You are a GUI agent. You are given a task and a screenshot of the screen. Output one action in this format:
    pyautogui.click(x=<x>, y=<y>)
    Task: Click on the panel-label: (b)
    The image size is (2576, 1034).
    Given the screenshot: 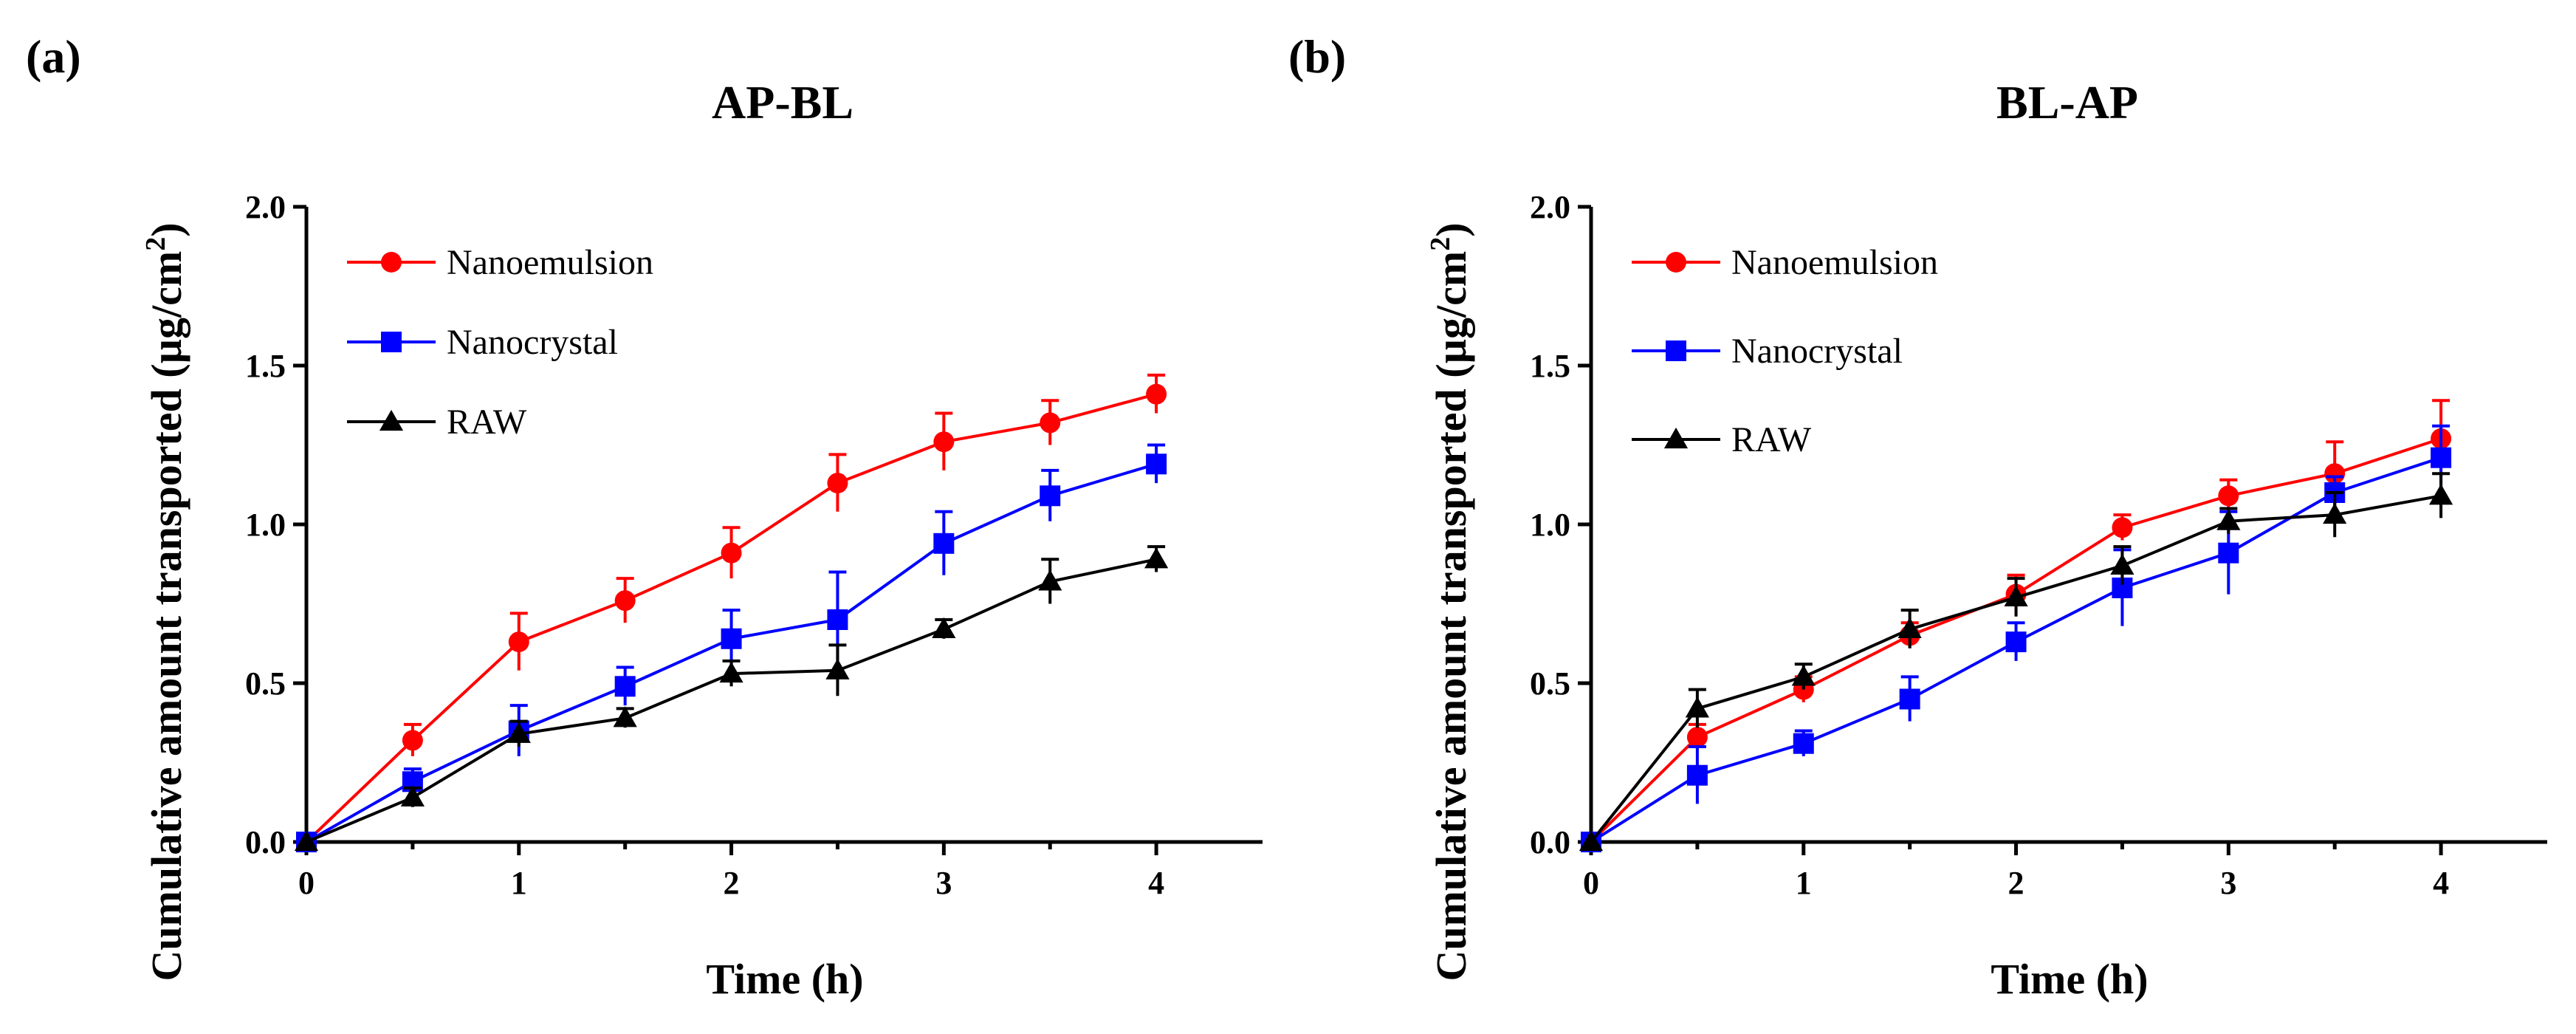 What is the action you would take?
    pyautogui.click(x=1317, y=56)
    